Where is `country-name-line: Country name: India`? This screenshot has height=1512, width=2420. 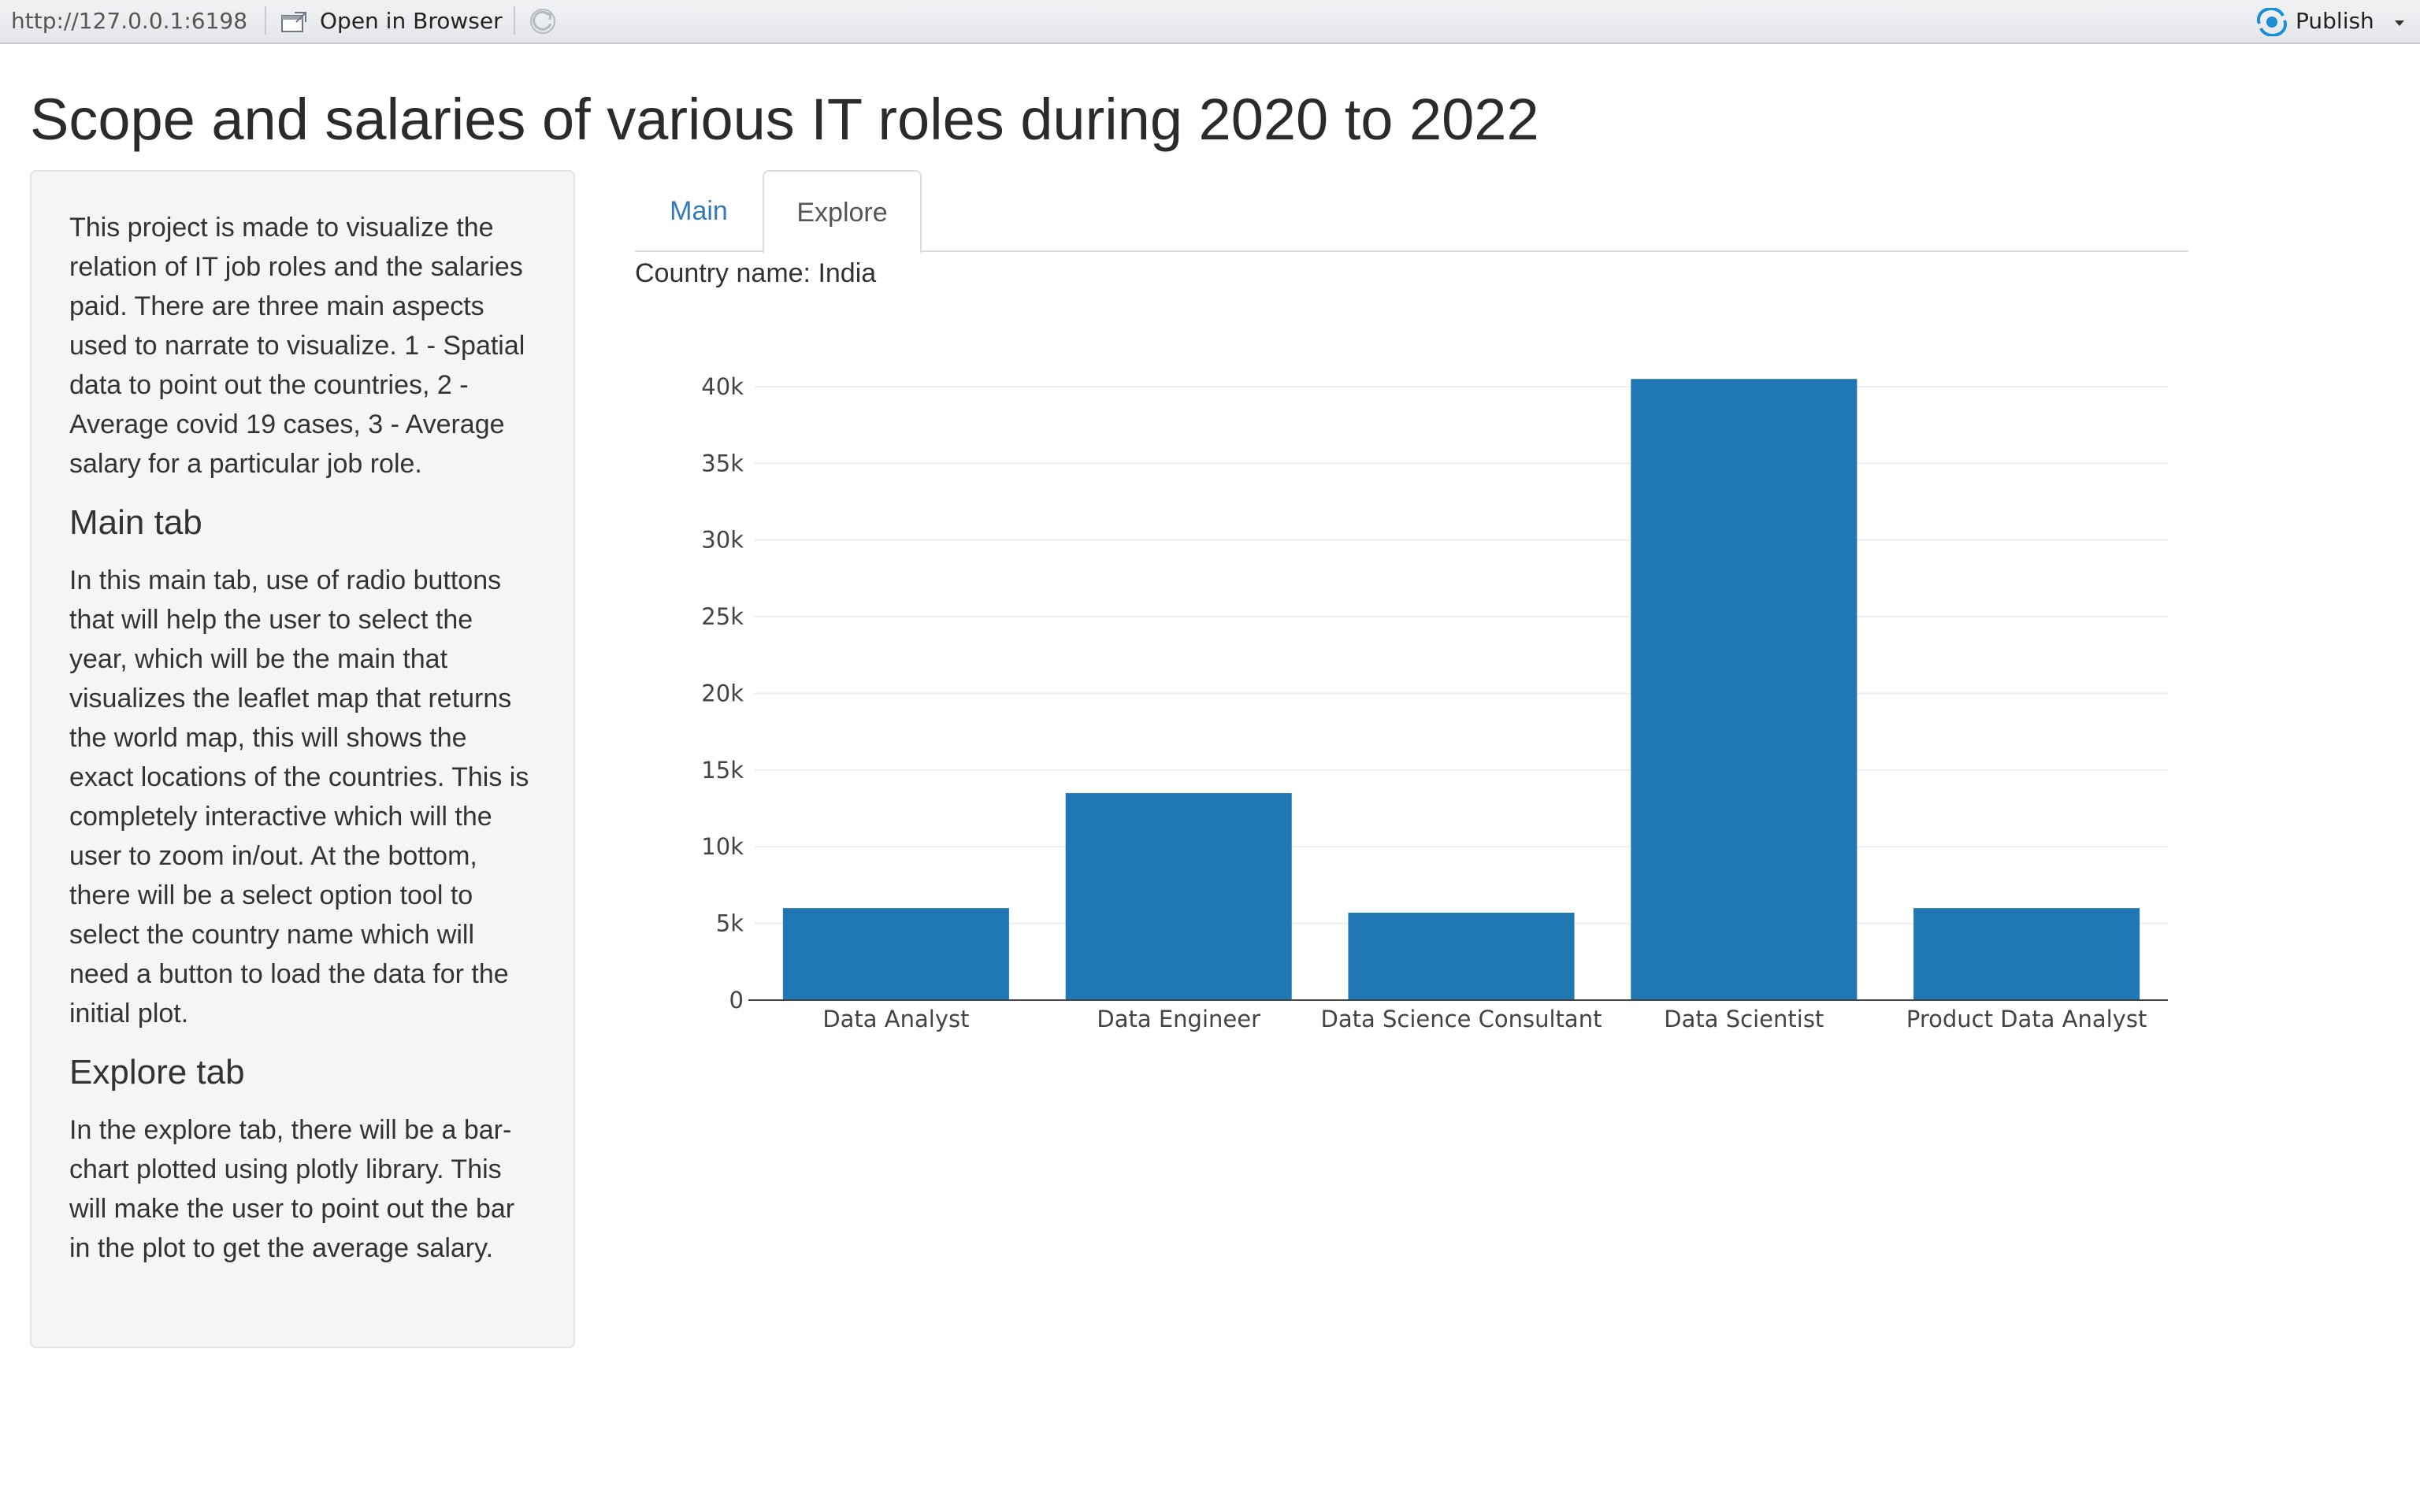
country-name-line: Country name: India is located at coordinates (755, 273).